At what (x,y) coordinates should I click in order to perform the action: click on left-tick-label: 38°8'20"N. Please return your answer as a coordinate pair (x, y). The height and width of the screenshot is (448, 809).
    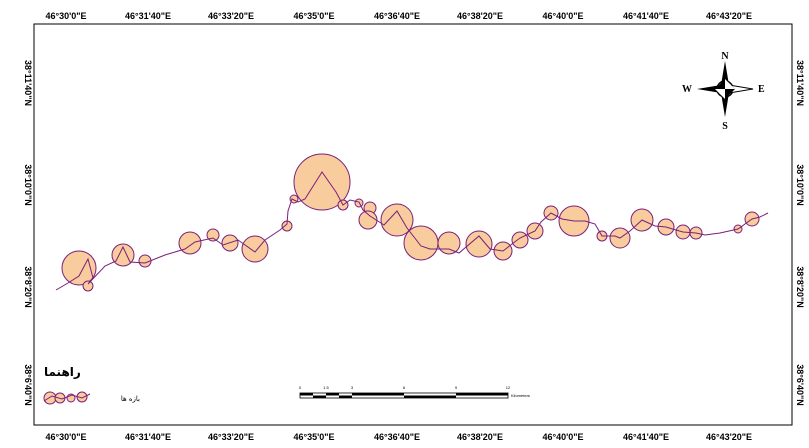
    Looking at the image, I should click on (28, 287).